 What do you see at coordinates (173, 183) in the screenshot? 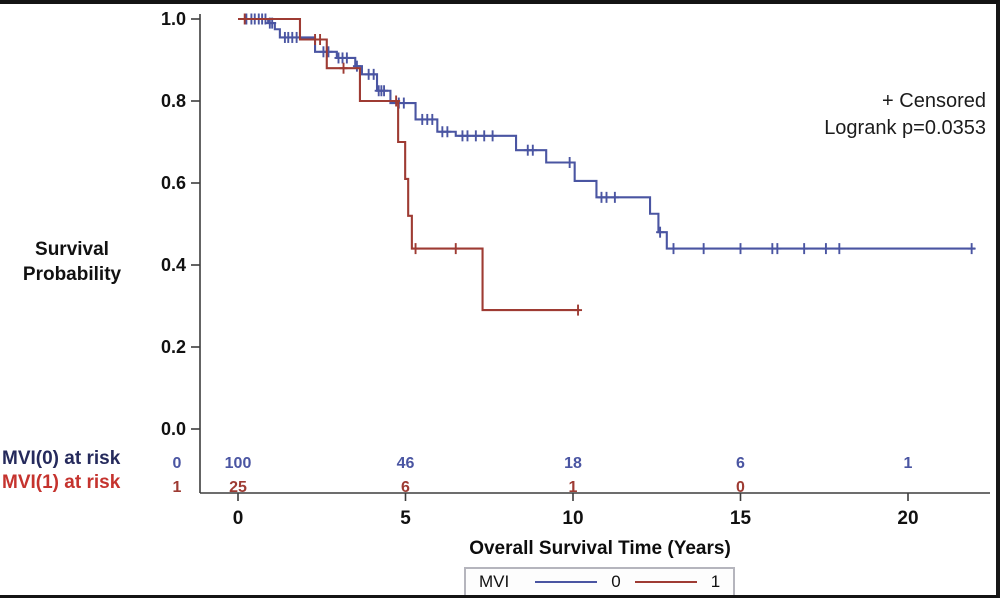
I see `y-tick-label: 0.6` at bounding box center [173, 183].